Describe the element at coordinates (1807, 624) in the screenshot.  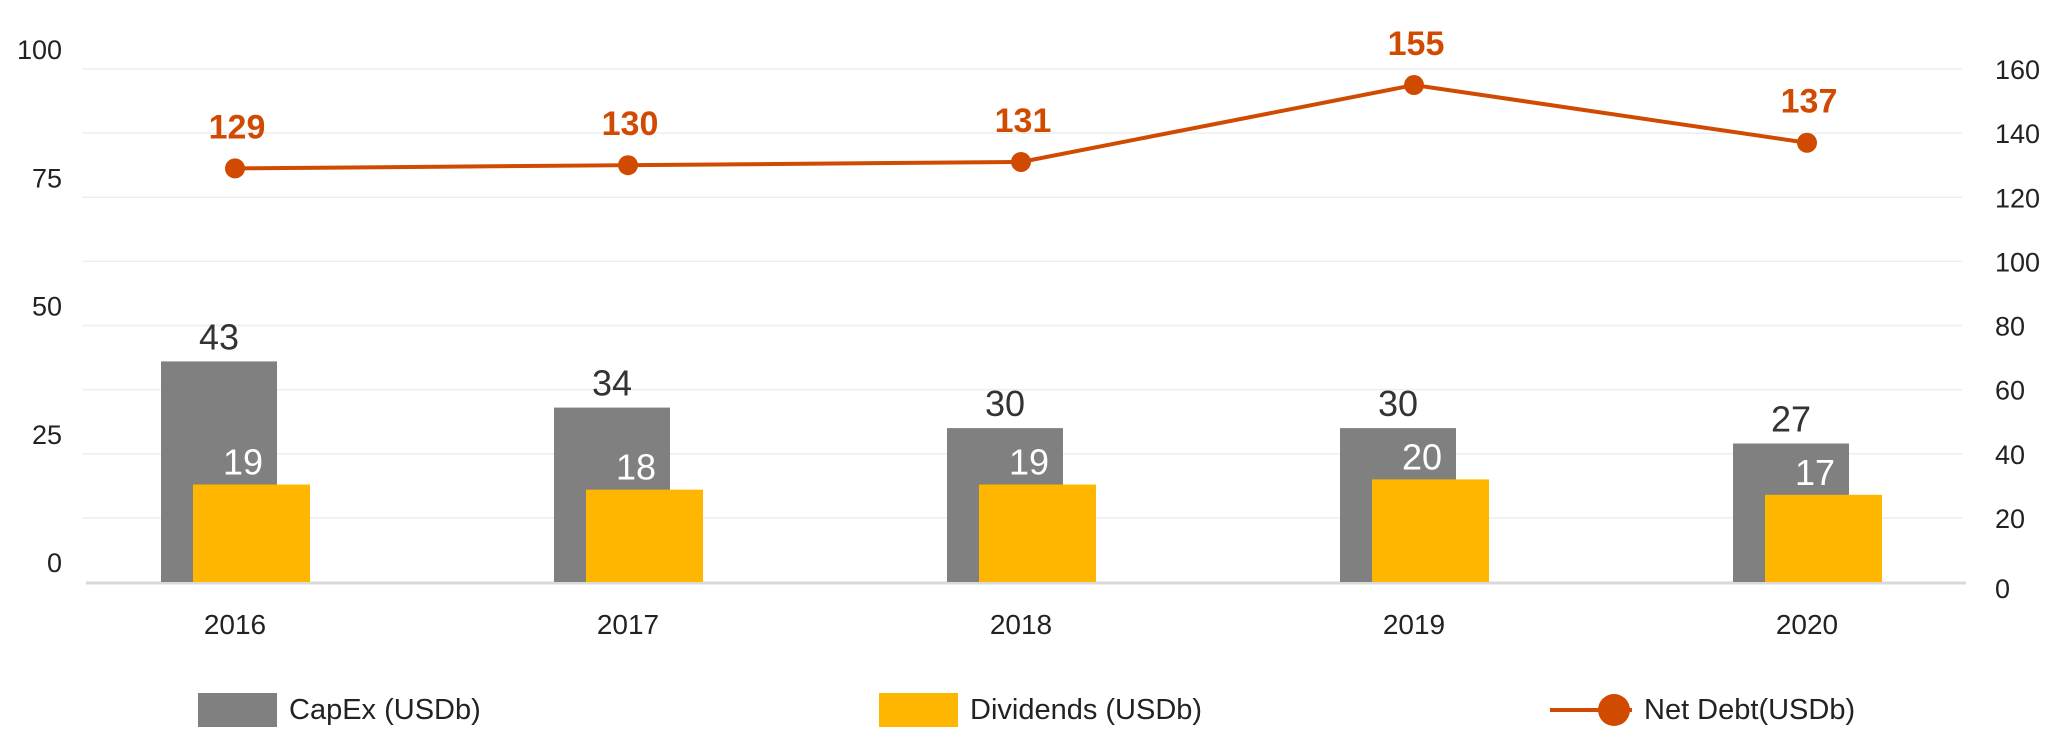
I see `x-tick-label: 2020` at that location.